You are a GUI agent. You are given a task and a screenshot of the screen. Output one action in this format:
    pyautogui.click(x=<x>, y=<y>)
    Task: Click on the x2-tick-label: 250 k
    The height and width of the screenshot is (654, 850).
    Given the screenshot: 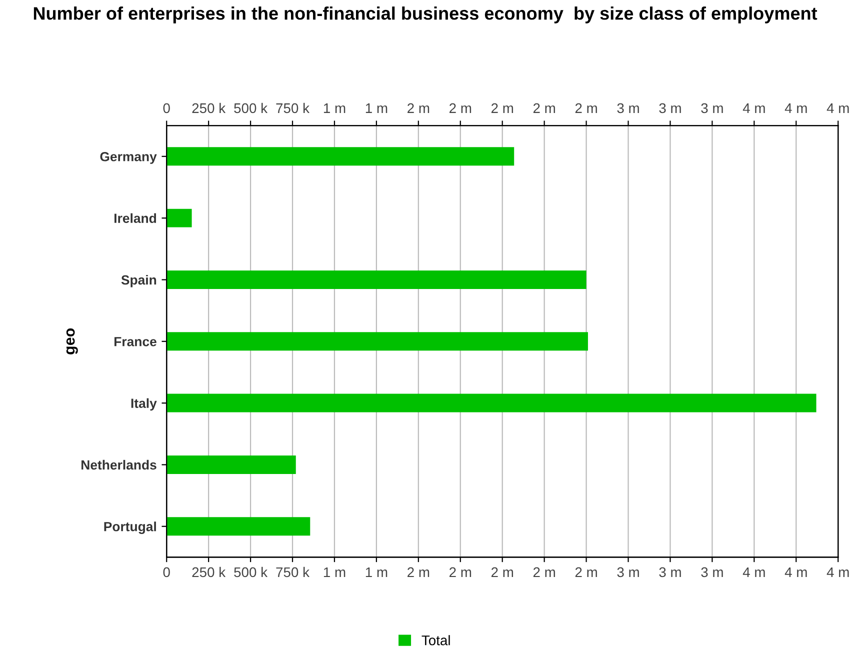 What is the action you would take?
    pyautogui.click(x=209, y=108)
    